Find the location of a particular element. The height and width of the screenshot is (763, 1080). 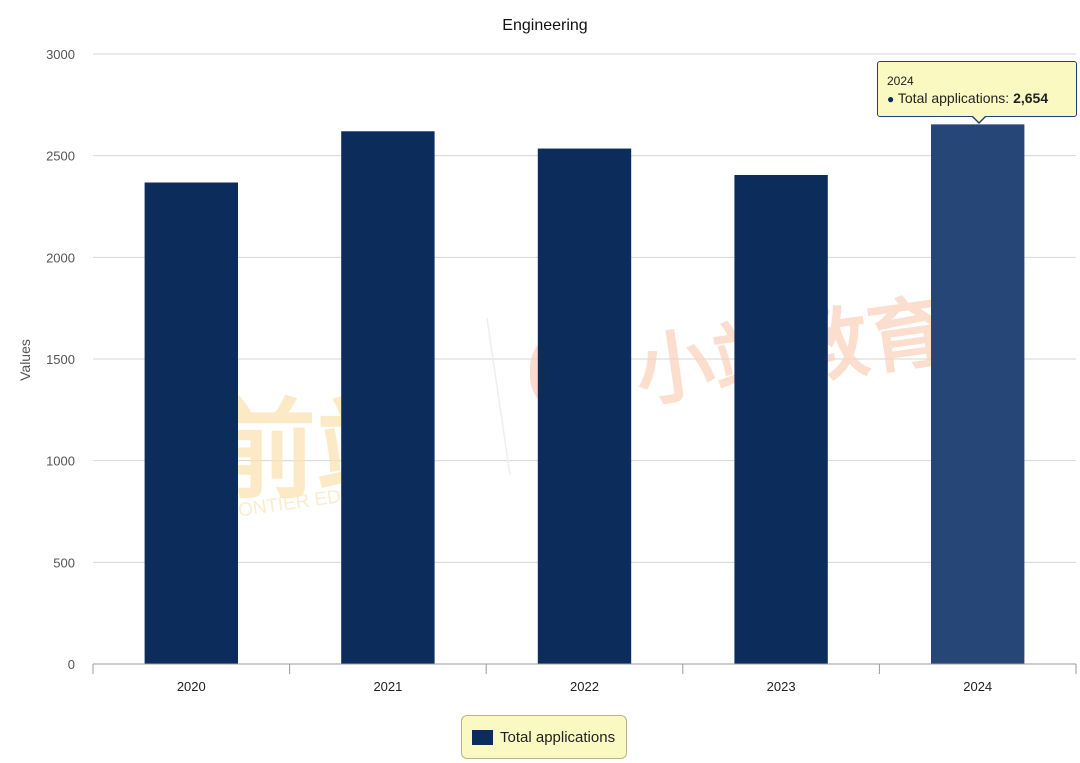

tooltip-arrow-inner is located at coordinates (979, 118).